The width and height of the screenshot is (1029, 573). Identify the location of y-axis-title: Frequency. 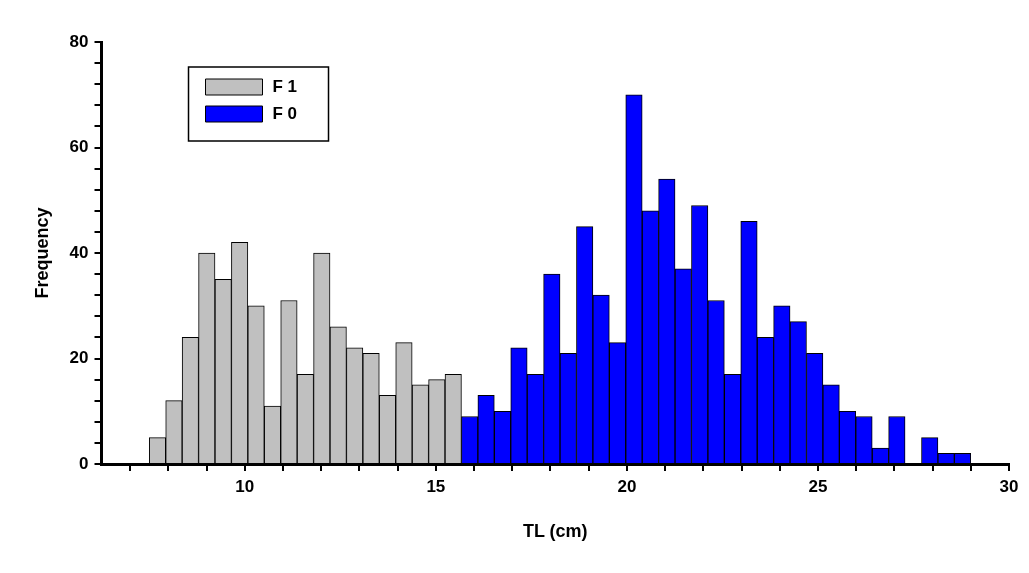
(41, 253).